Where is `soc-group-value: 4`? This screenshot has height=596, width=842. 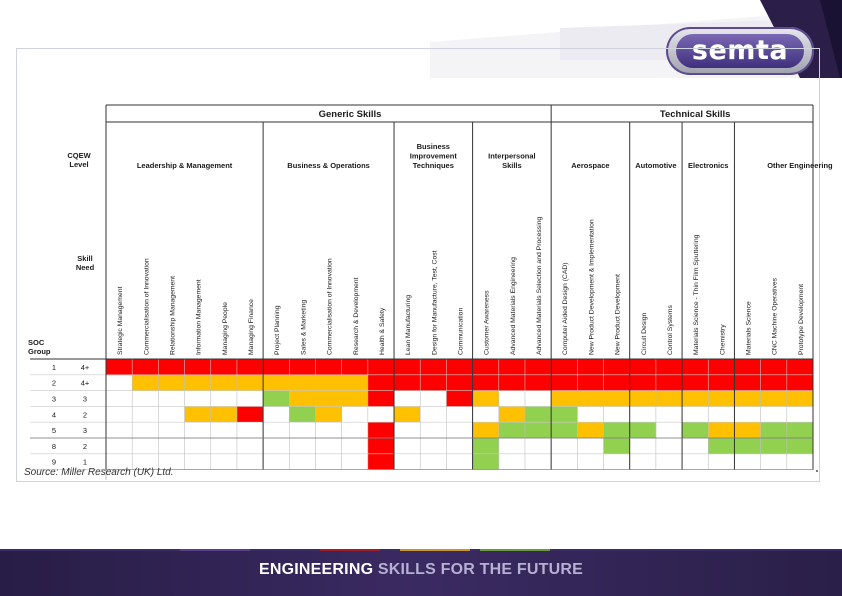 soc-group-value: 4 is located at coordinates (54, 414).